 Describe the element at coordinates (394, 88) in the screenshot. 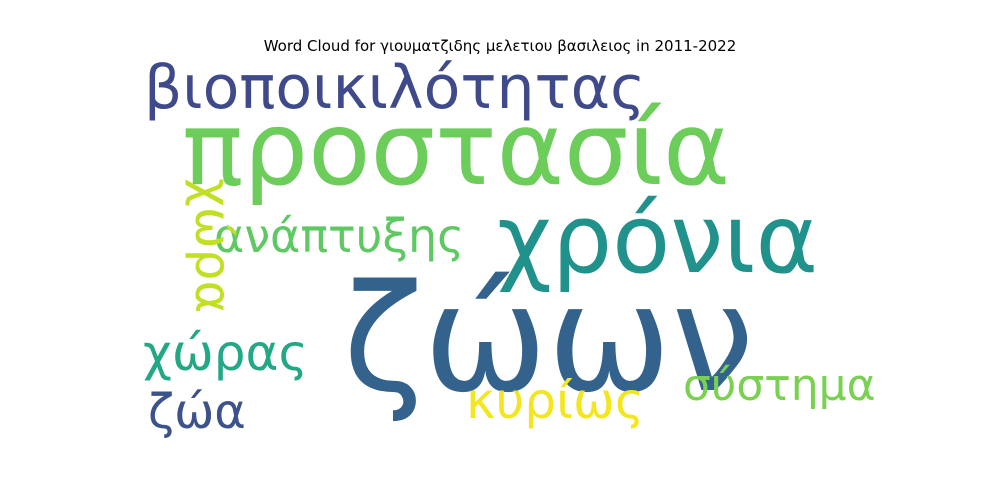

I see `word-3: βιοποικιλότητας` at that location.